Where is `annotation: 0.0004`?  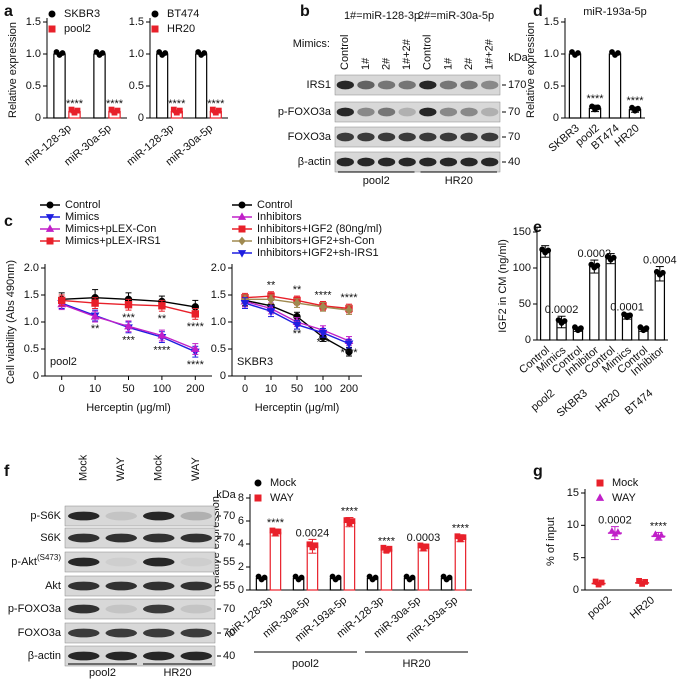
annotation: 0.0004 is located at coordinates (660, 260).